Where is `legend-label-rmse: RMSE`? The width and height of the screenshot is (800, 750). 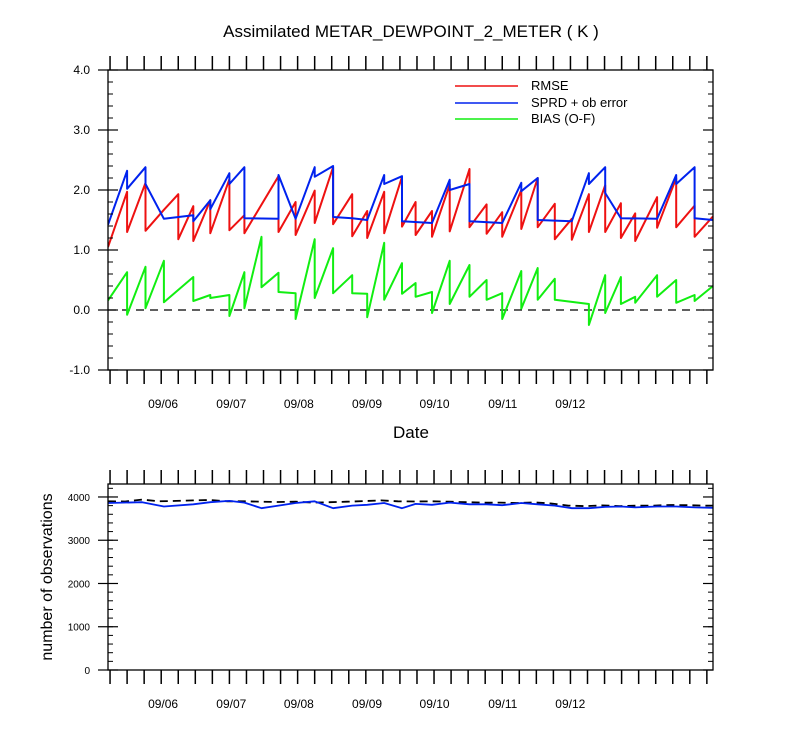 legend-label-rmse: RMSE is located at coordinates (550, 85).